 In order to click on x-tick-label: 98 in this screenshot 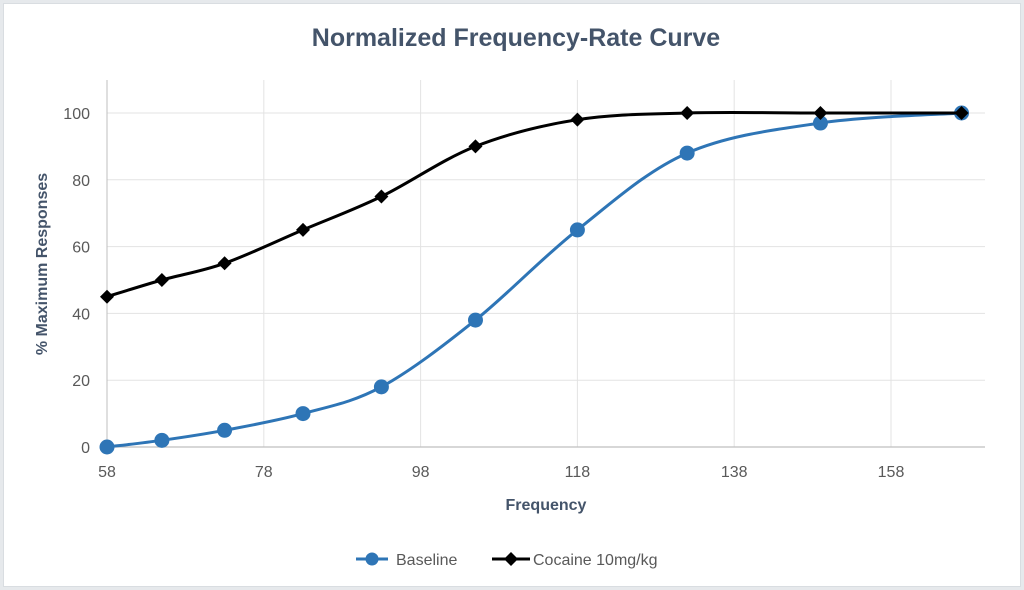, I will do `click(421, 472)`.